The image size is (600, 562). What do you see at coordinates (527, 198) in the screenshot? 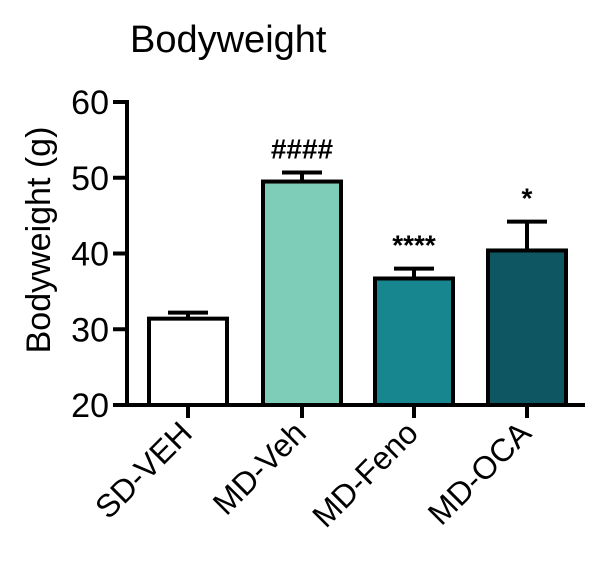
I see `significance-label: *` at bounding box center [527, 198].